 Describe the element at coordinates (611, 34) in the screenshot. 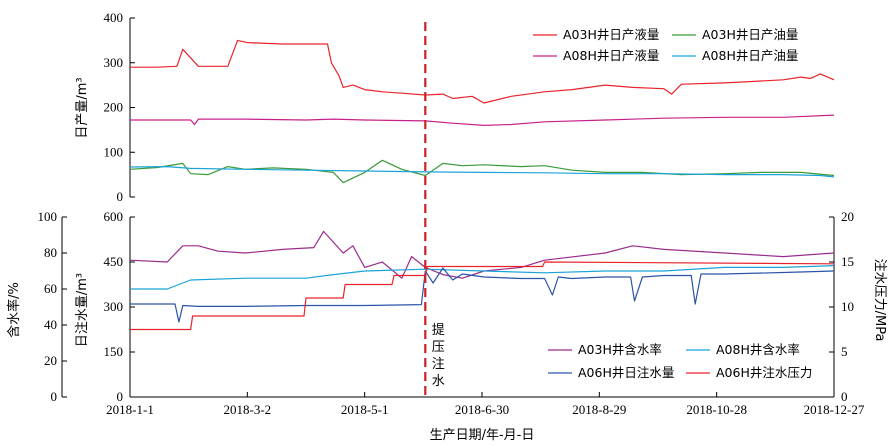

I see `top-legend-label: A03H井日产液量` at that location.